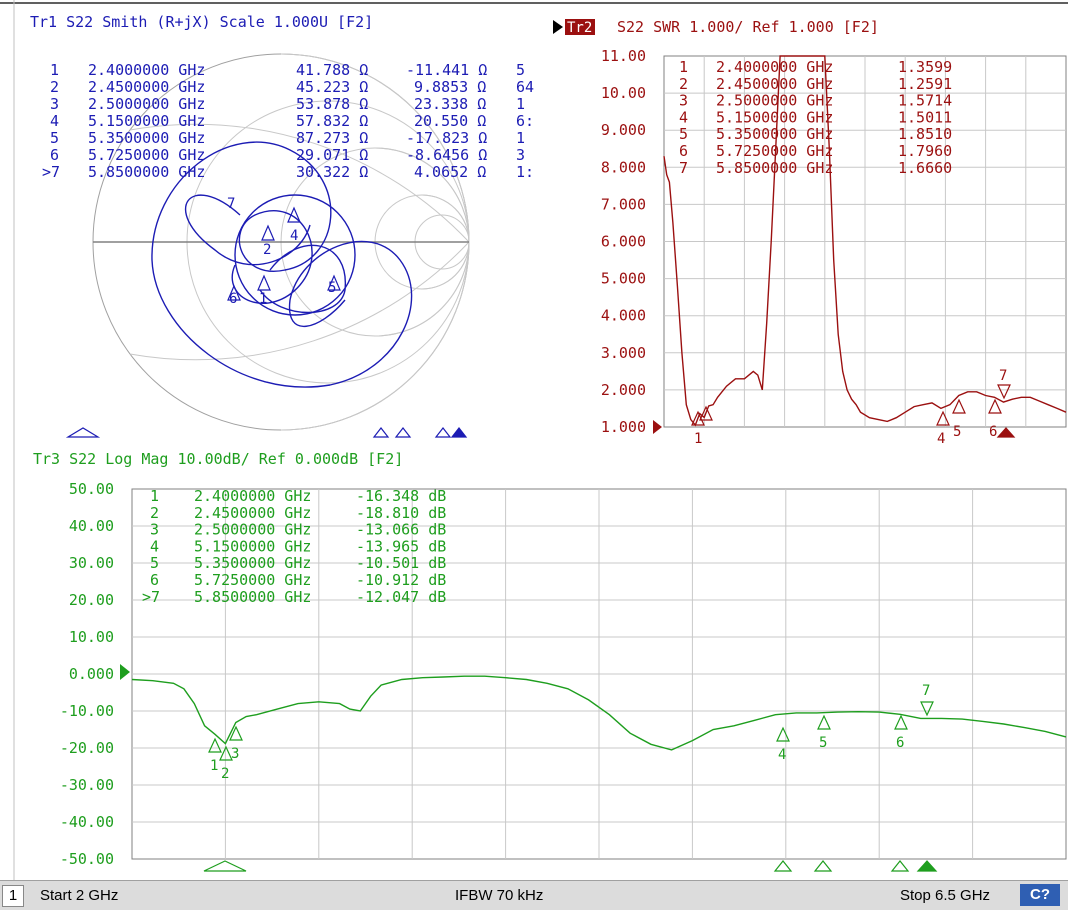  What do you see at coordinates (623, 427) in the screenshot?
I see `swr-ytick-label: 1.000` at bounding box center [623, 427].